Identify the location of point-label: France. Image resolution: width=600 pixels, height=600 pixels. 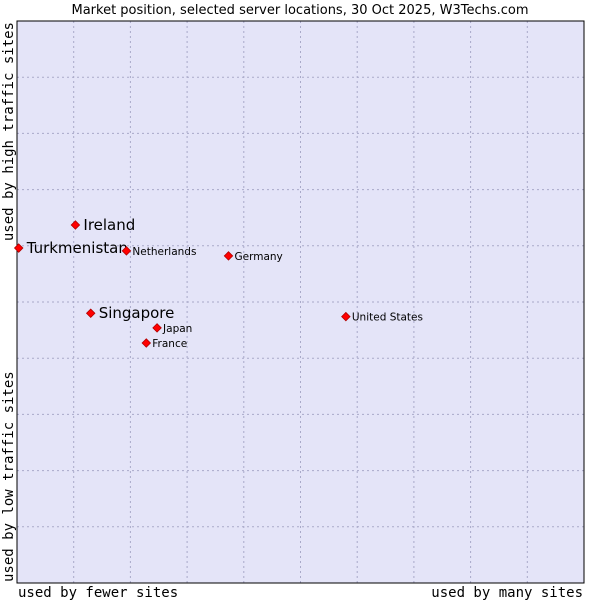
(169, 344).